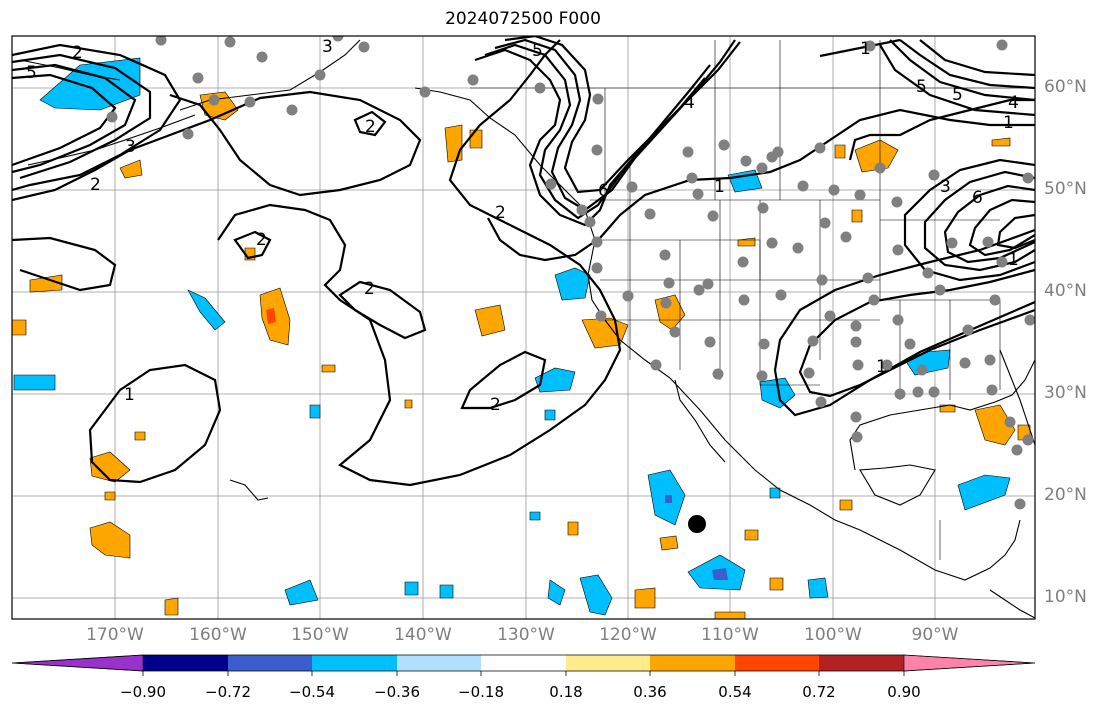  I want to click on storm-position-marker, so click(697, 524).